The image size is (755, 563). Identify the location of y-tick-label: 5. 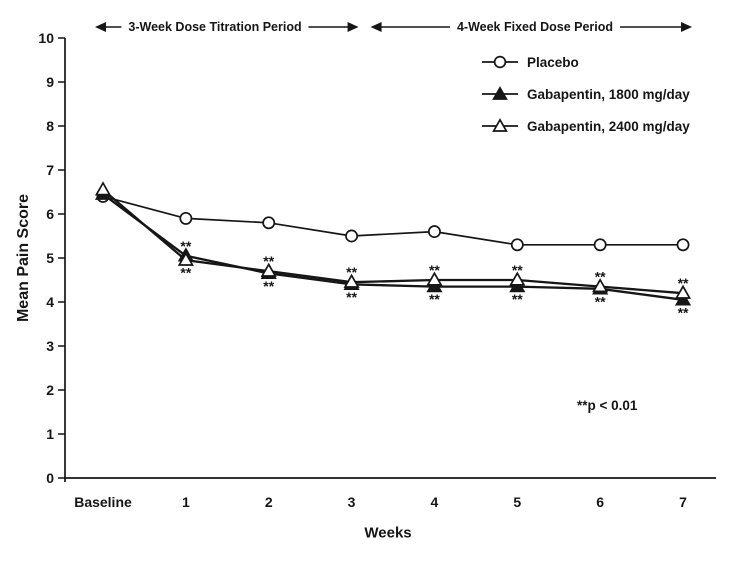
(50, 258).